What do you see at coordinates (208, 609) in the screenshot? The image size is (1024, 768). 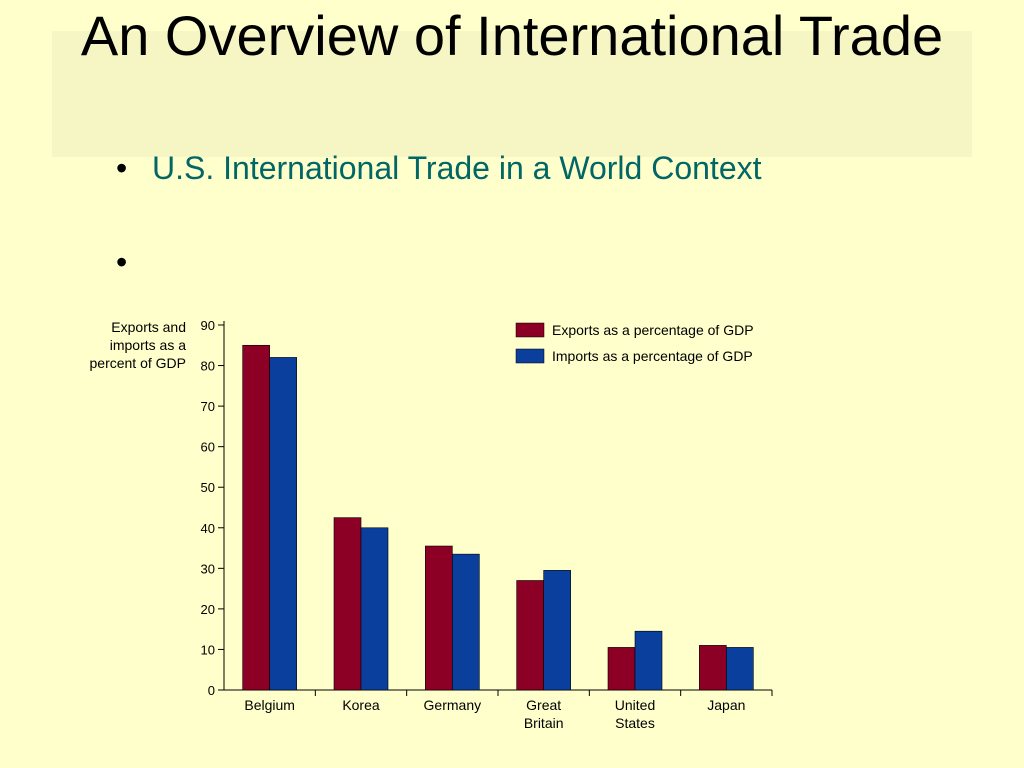 I see `y-tick-label: 20` at bounding box center [208, 609].